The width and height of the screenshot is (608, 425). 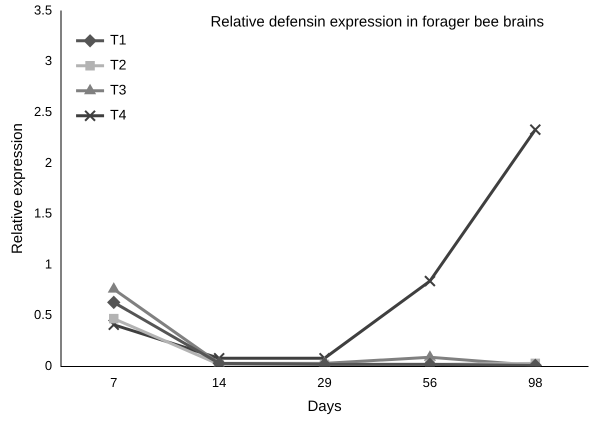 I want to click on y-tick-label: 3, so click(x=48, y=60).